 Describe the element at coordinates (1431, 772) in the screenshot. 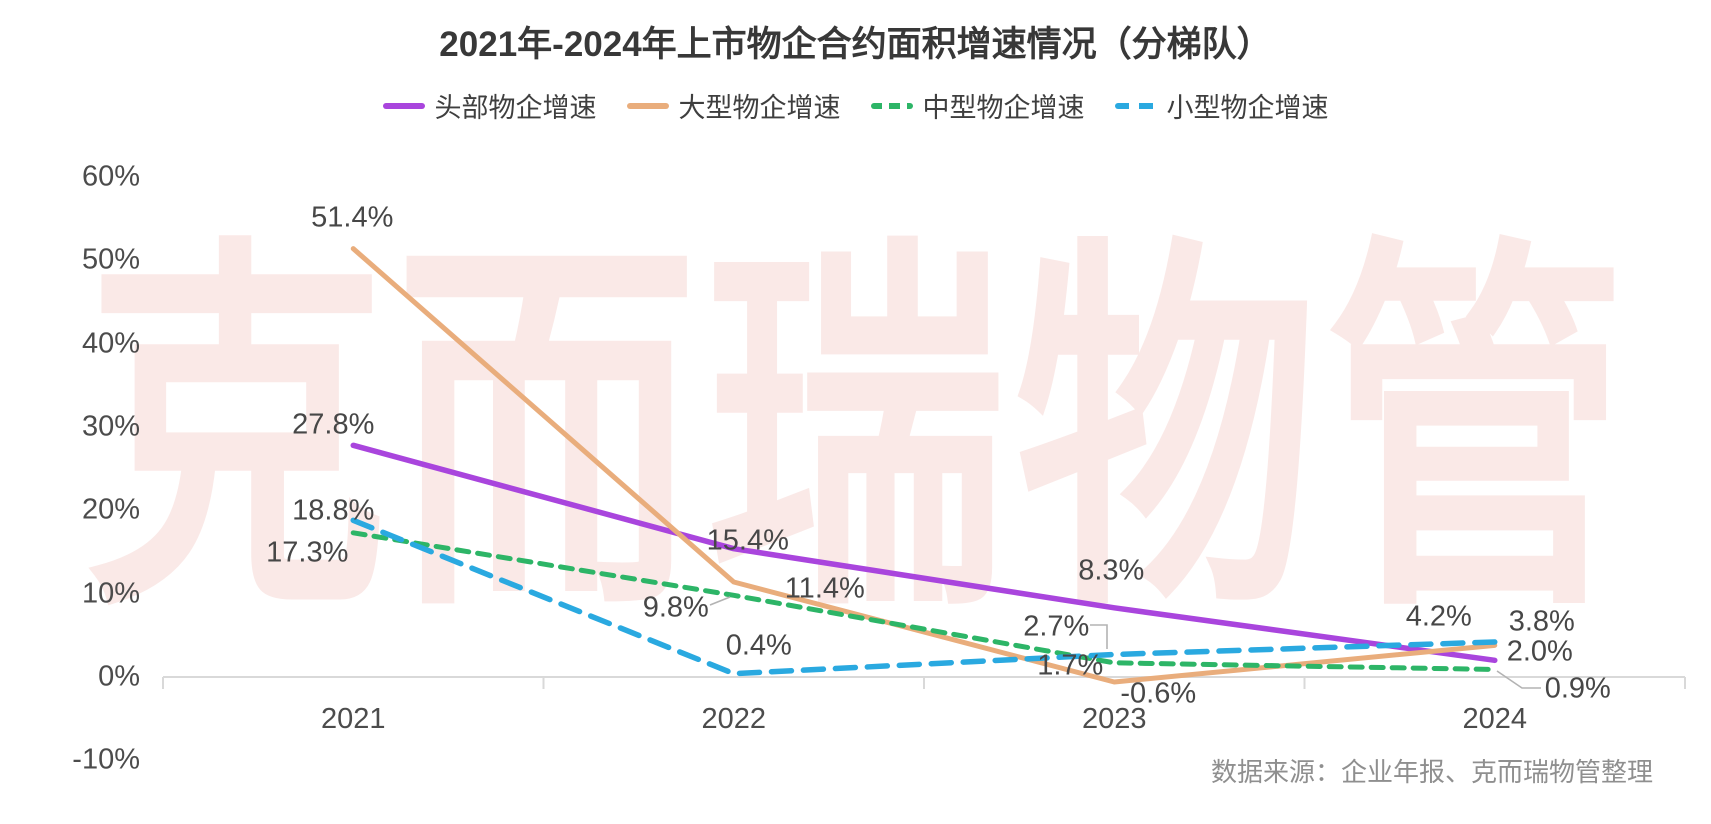

I see `source-note: 数据来源：企业年报、克而瑞物管整理` at that location.